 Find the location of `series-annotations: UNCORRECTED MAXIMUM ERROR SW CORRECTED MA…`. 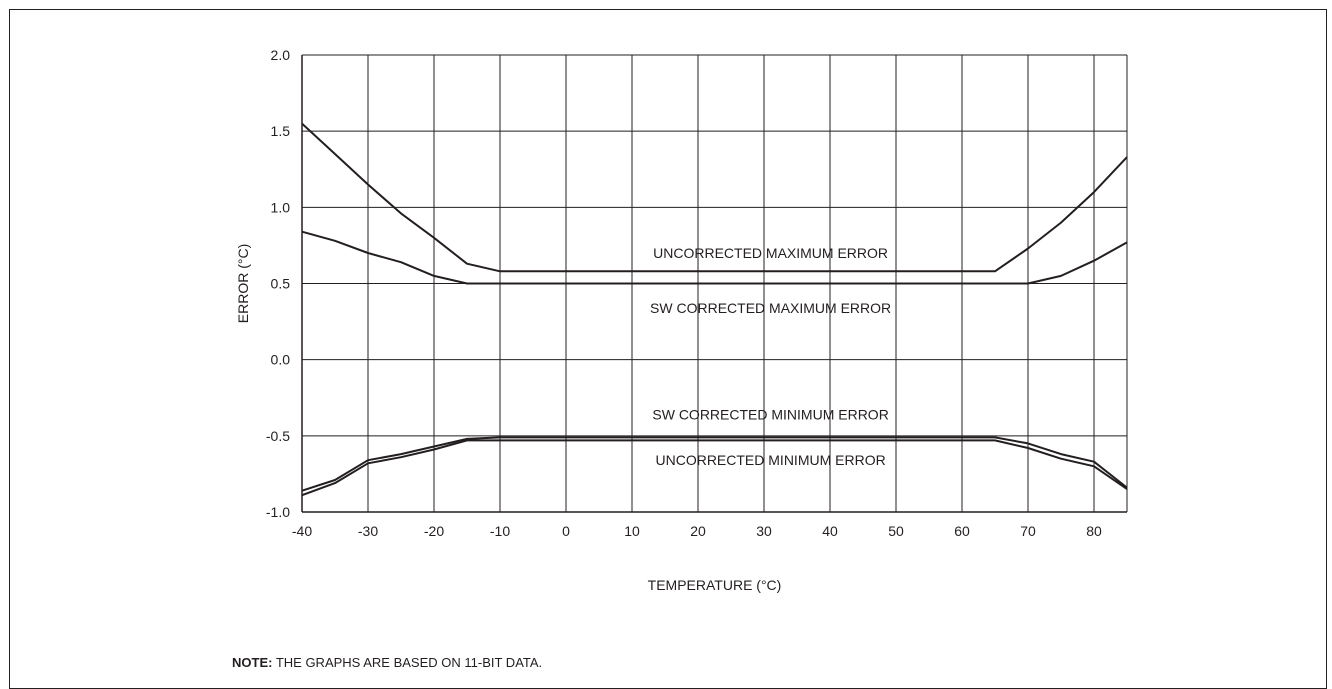

series-annotations: UNCORRECTED MAXIMUM ERROR SW CORRECTED MA… is located at coordinates (770, 356).